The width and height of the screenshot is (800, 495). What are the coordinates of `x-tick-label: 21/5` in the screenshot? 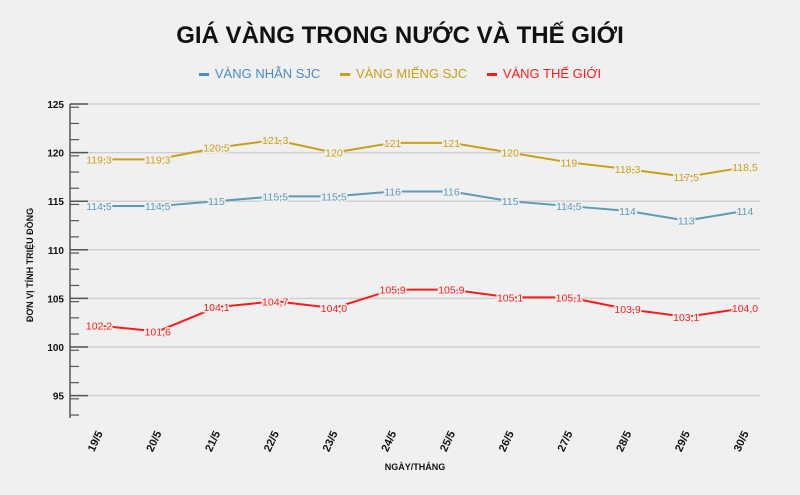 It's located at (213, 441).